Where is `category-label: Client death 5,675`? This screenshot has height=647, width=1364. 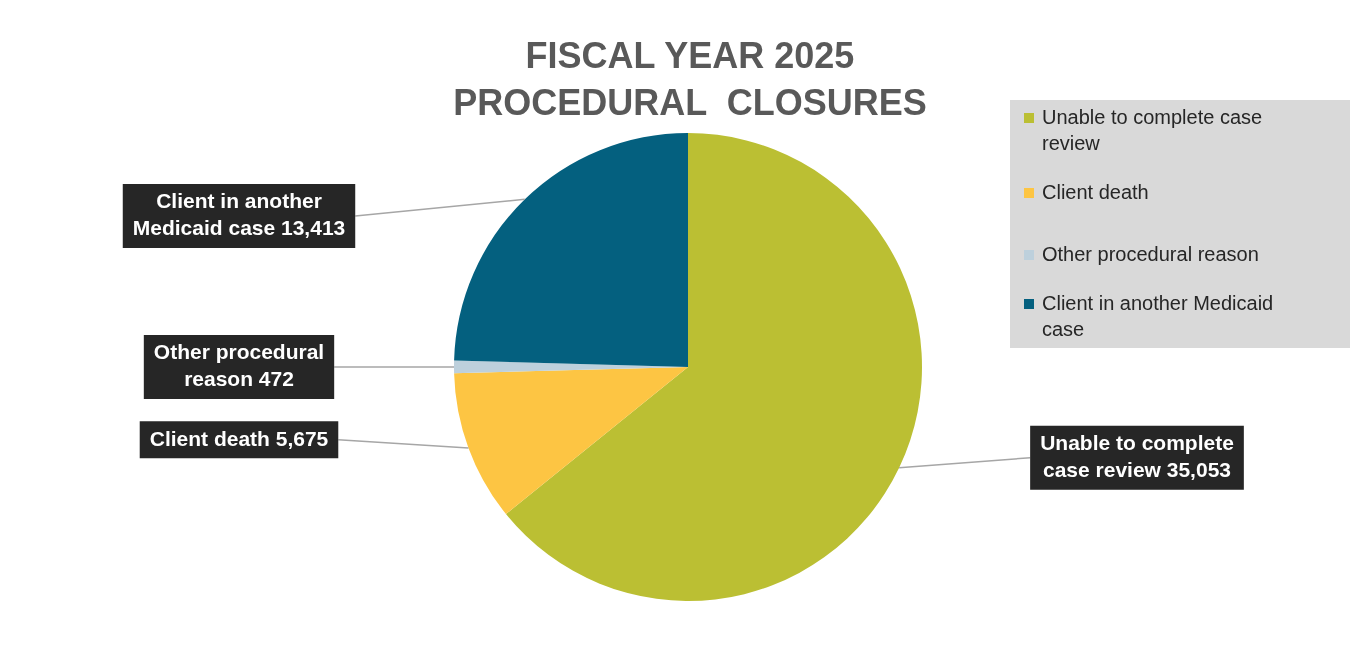 category-label: Client death 5,675 is located at coordinates (239, 438).